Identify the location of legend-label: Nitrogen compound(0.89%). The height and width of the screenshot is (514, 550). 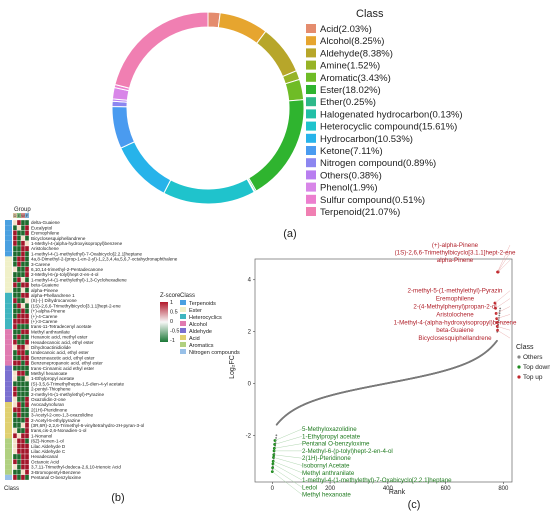
(378, 163).